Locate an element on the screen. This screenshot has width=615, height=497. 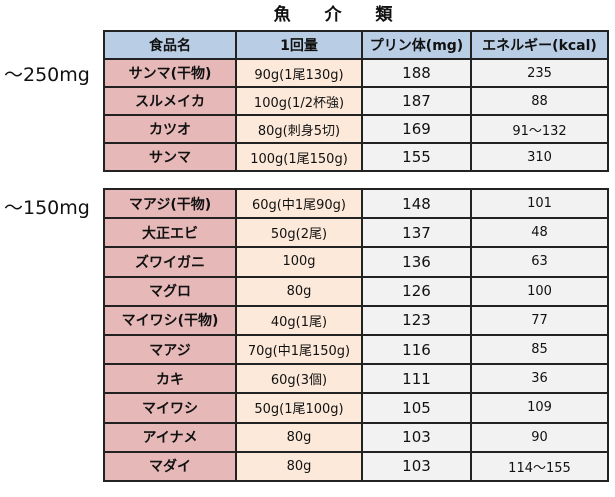
table-row: マイワシ 50g(1尾100g) 105 109 is located at coordinates (356, 408).